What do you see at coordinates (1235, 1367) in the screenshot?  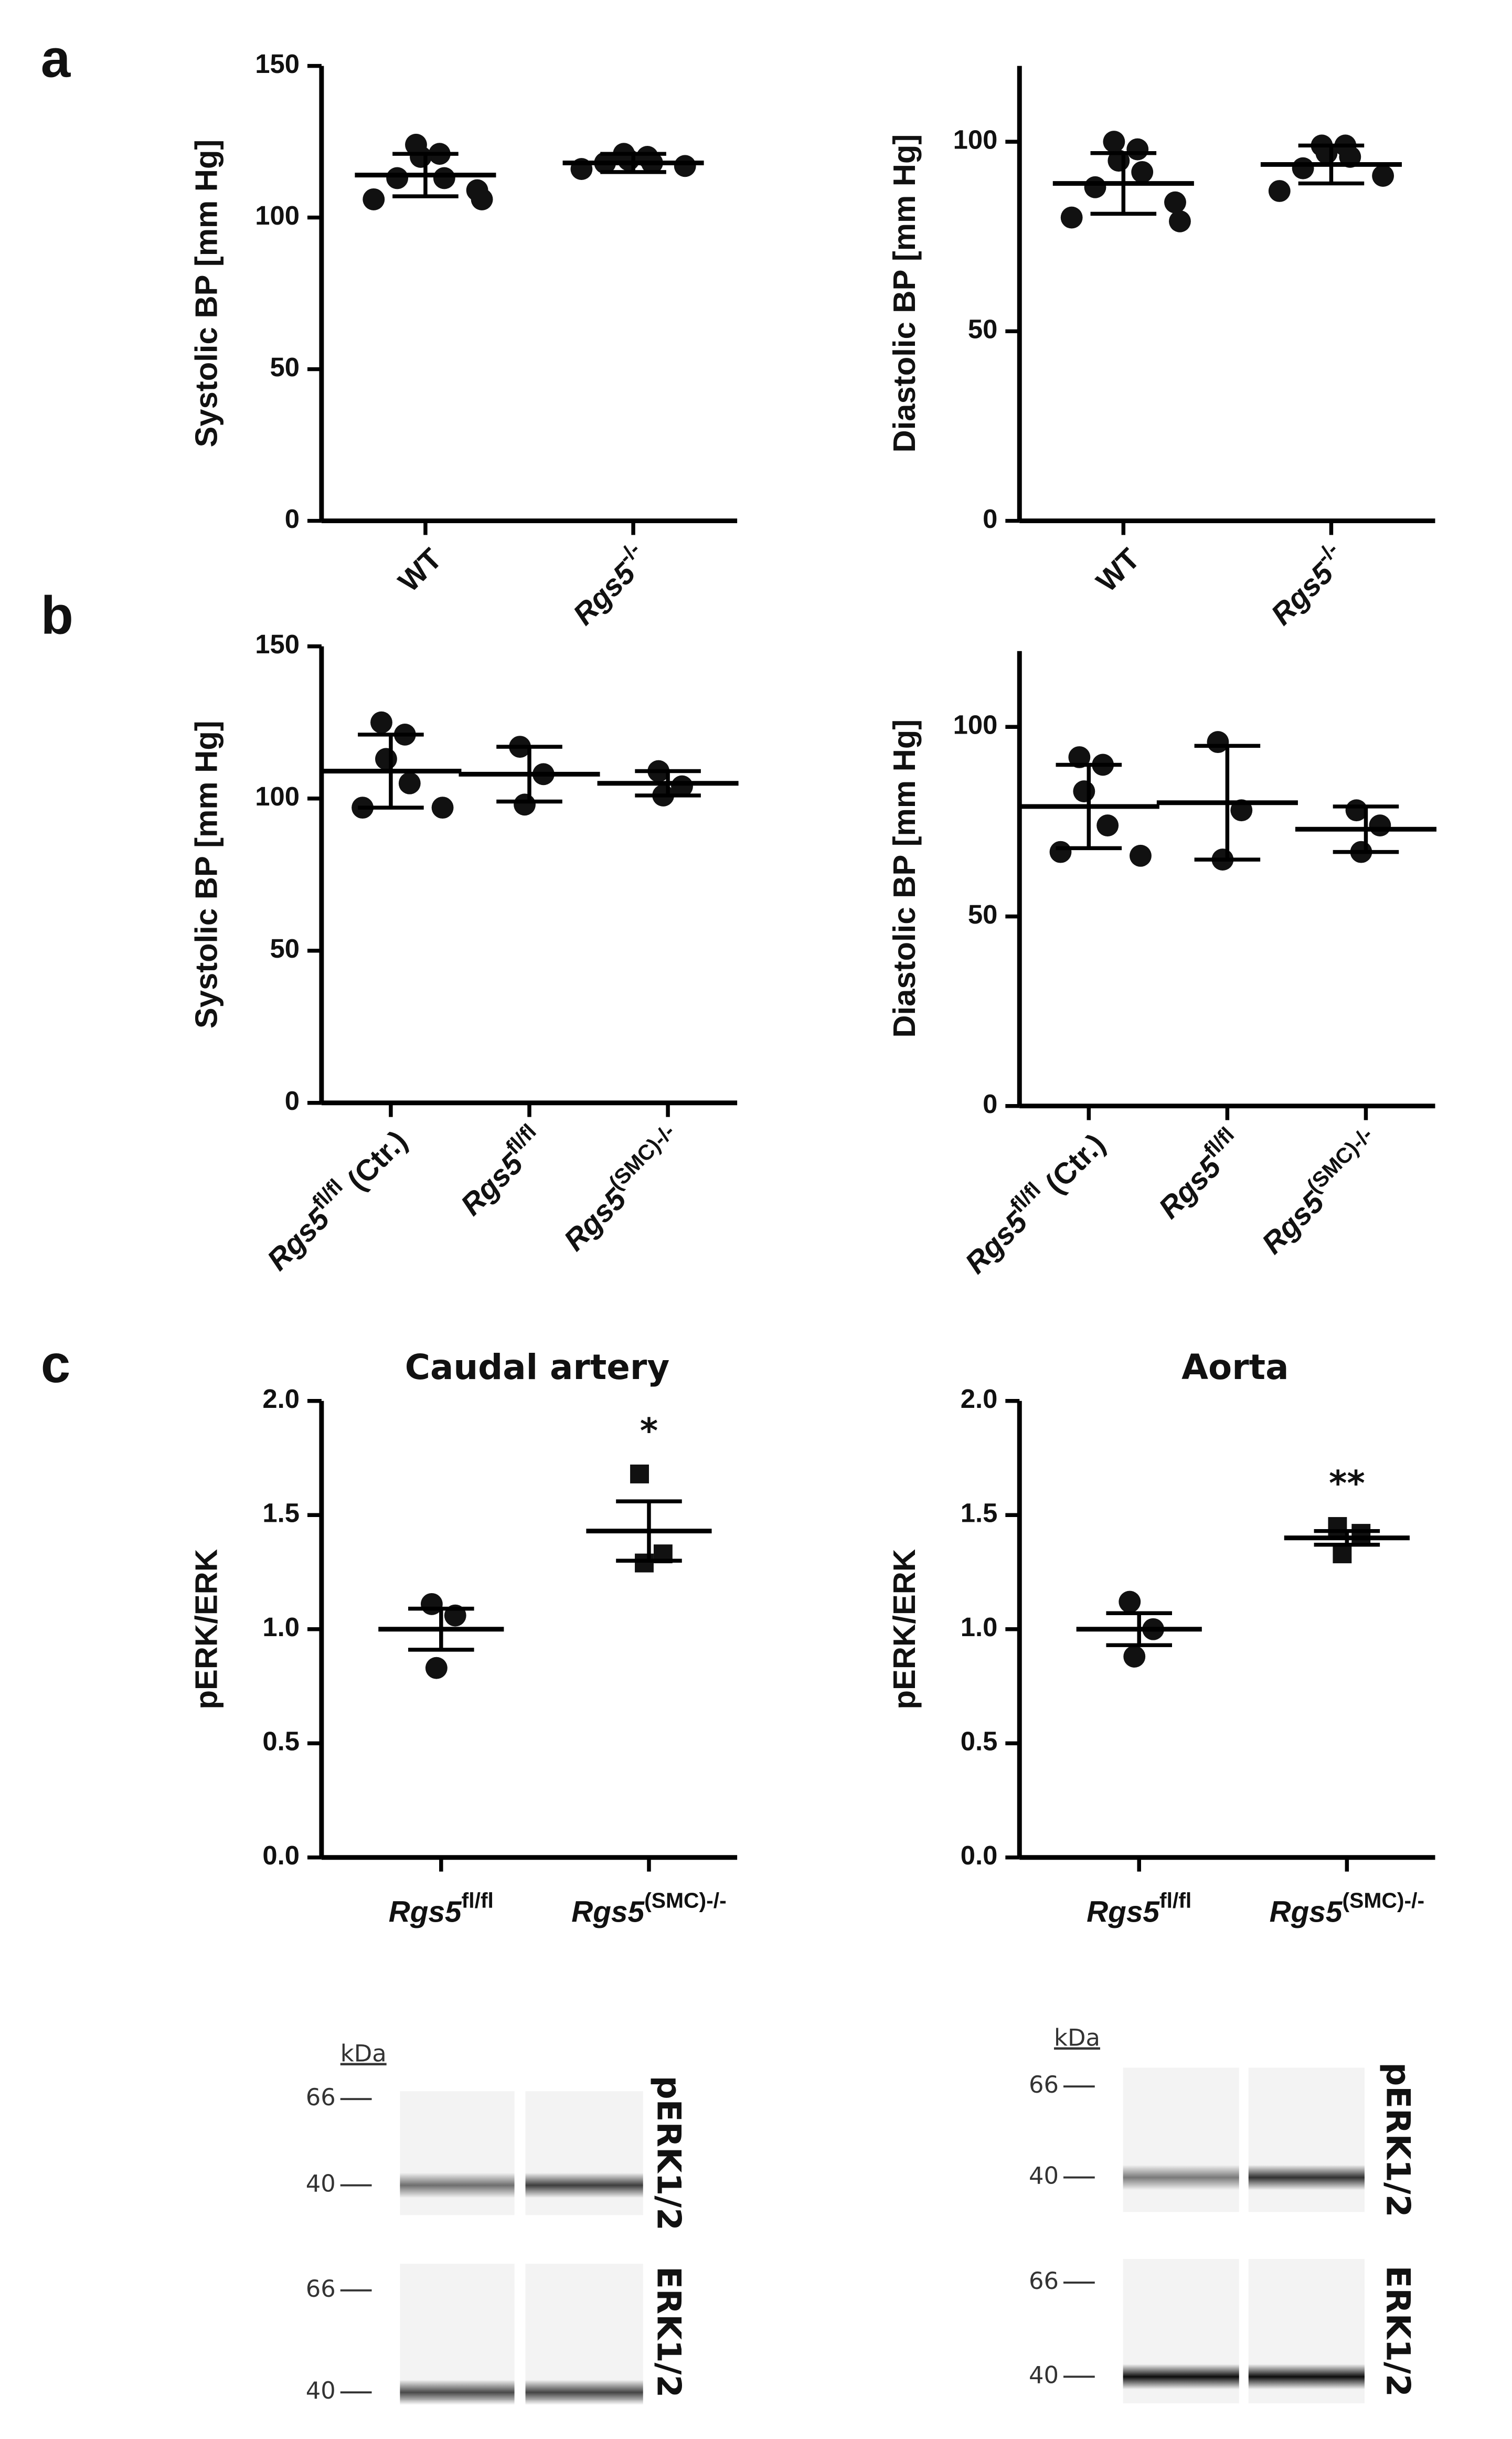 I see `chart-title: Aorta` at bounding box center [1235, 1367].